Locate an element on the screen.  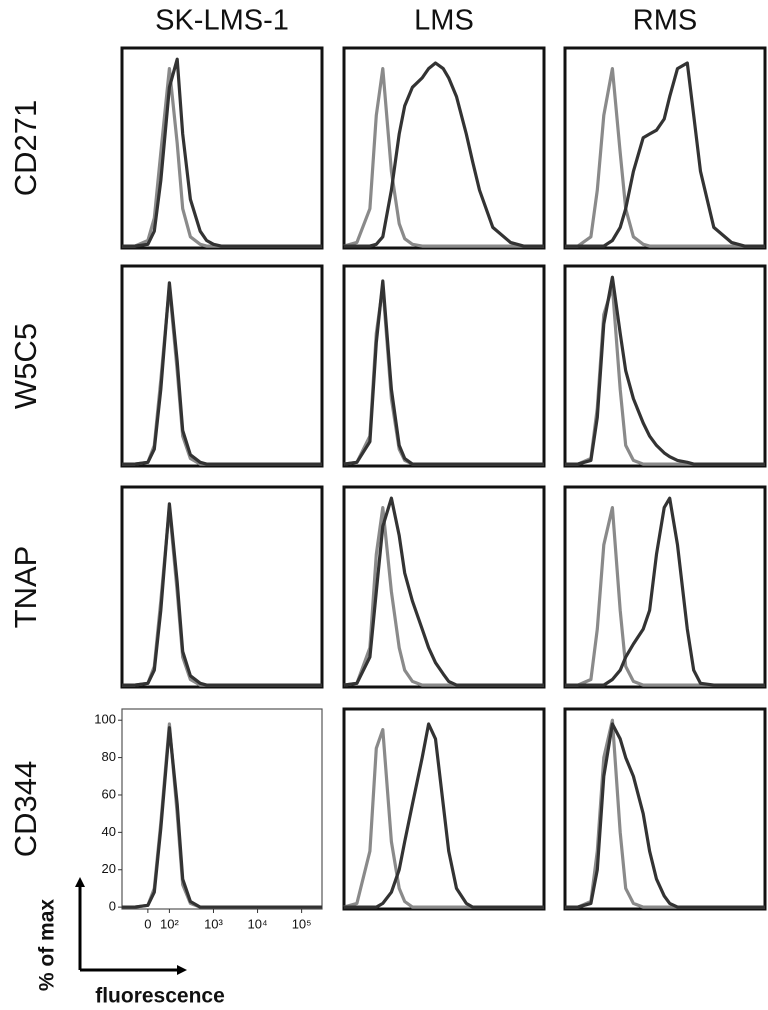
column-title: RMS is located at coordinates (665, 21).